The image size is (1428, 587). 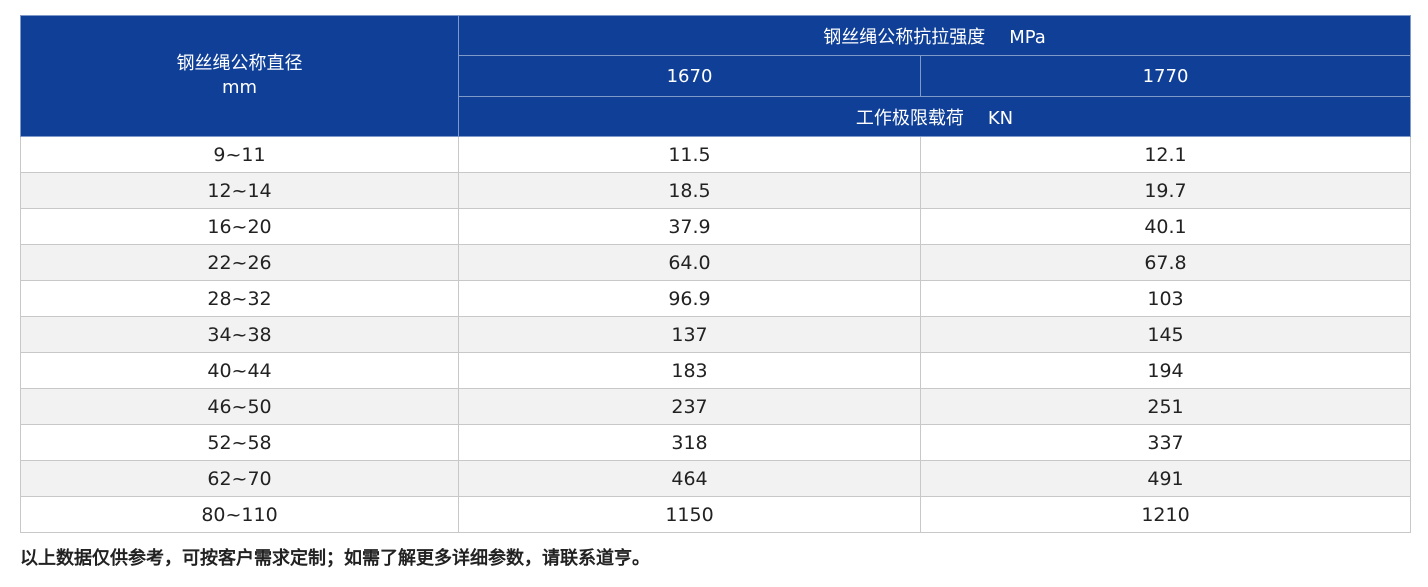 I want to click on header-diameter-unit: mm, so click(x=239, y=87).